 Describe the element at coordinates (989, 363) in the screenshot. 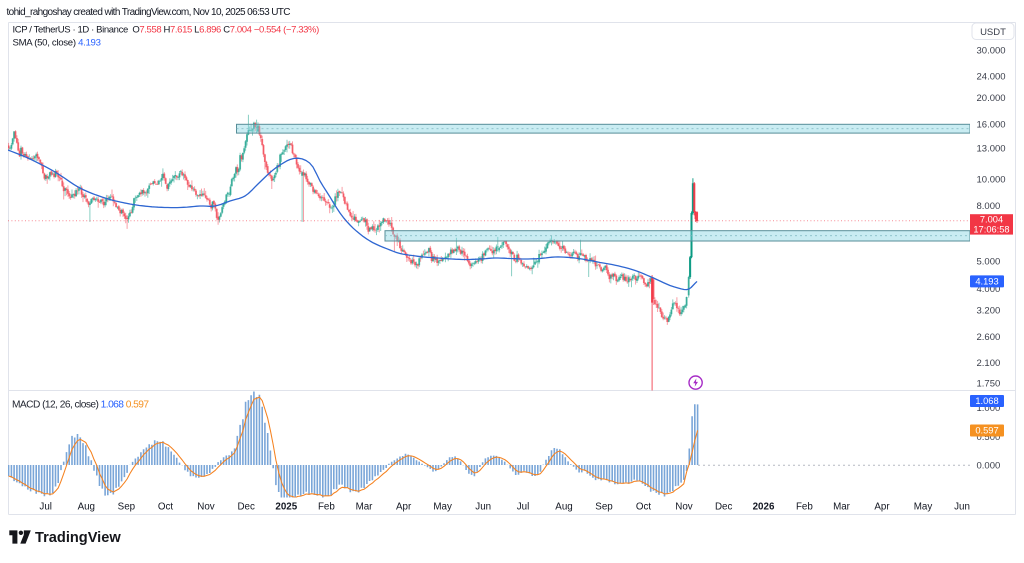

I see `svg-text: 2.100` at that location.